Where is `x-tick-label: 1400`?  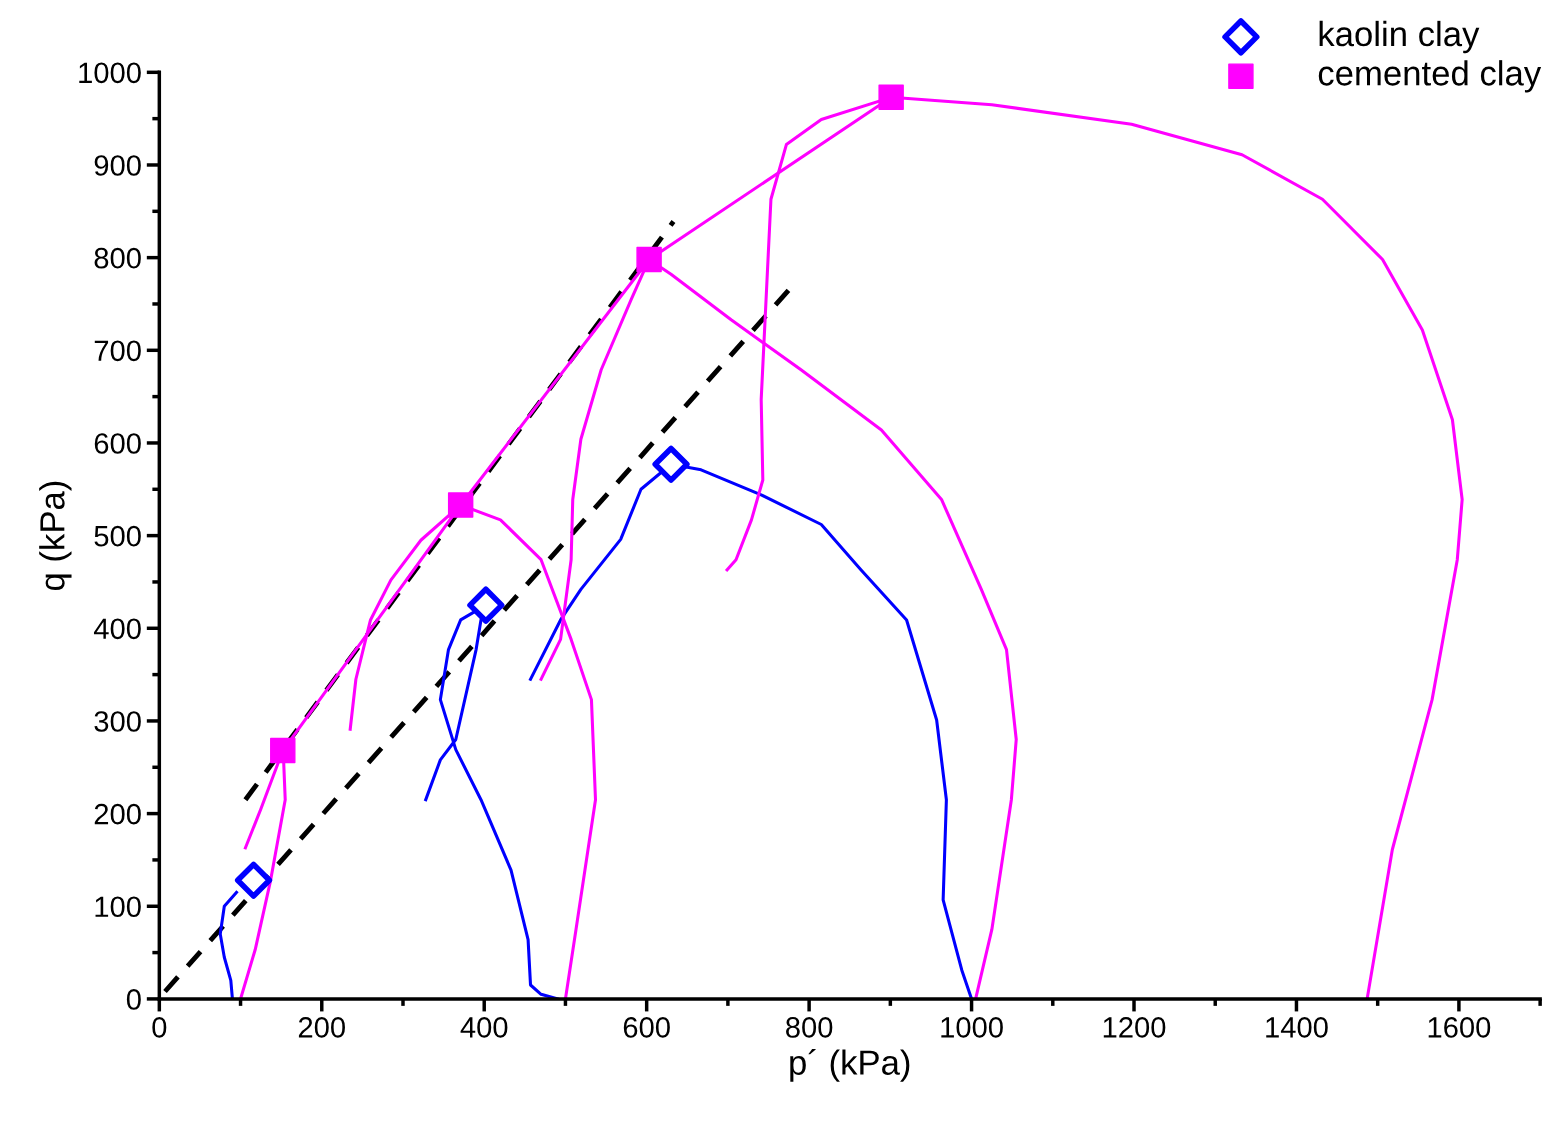 x-tick-label: 1400 is located at coordinates (1297, 1027).